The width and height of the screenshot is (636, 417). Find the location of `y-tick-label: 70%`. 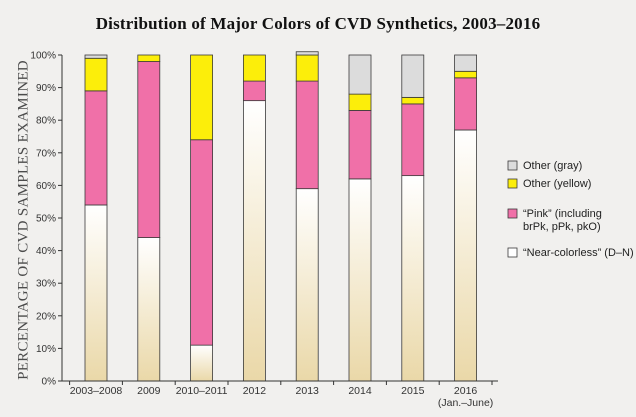

y-tick-label: 70% is located at coordinates (46, 153).